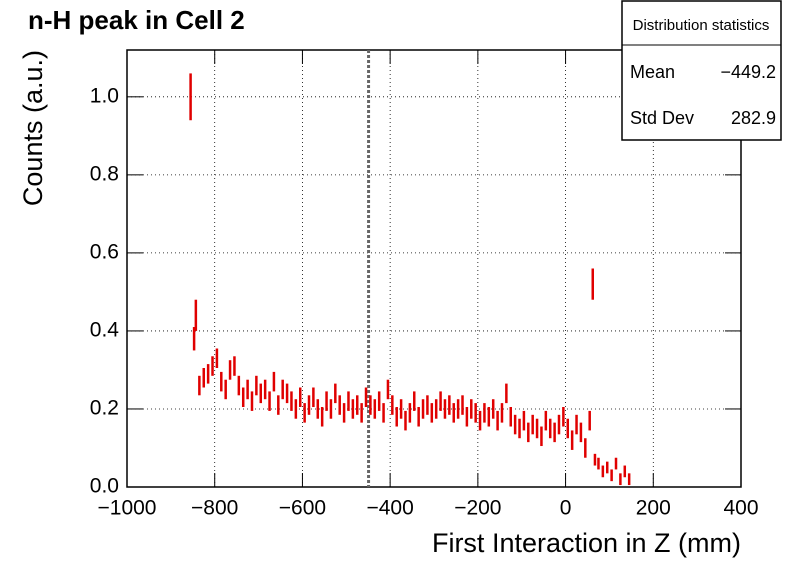 The image size is (798, 574). What do you see at coordinates (566, 508) in the screenshot?
I see `x-tick-label: 0` at bounding box center [566, 508].